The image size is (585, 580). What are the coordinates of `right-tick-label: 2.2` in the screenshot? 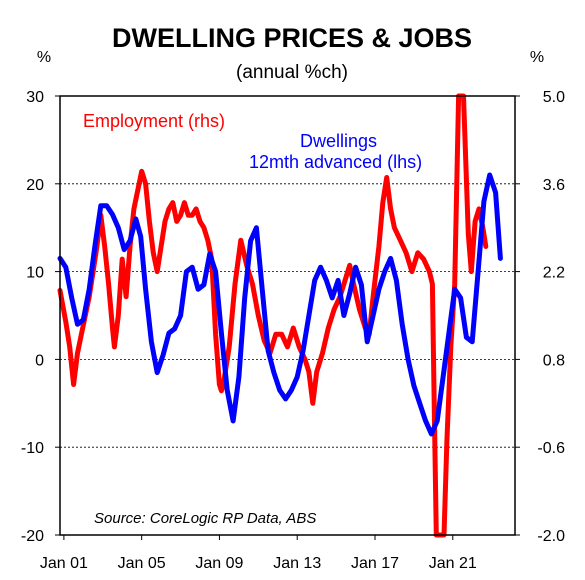 It's located at (554, 273).